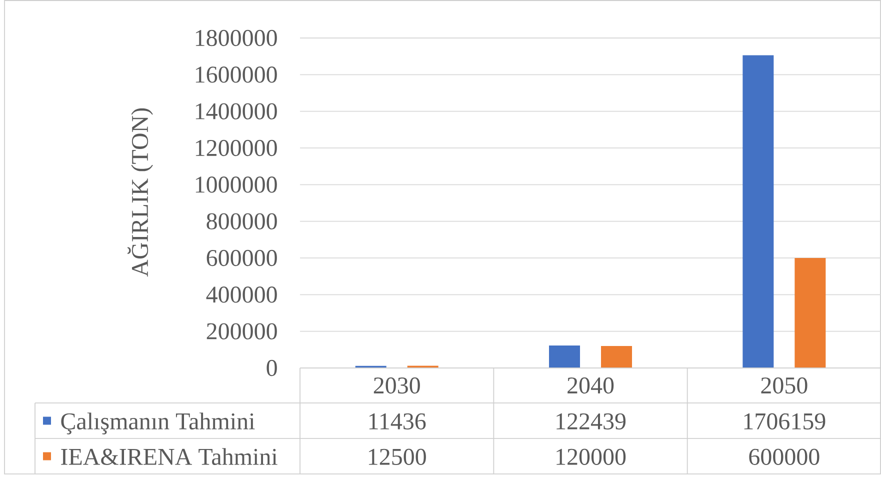  What do you see at coordinates (241, 221) in the screenshot?
I see `y-tick-label: 800000` at bounding box center [241, 221].